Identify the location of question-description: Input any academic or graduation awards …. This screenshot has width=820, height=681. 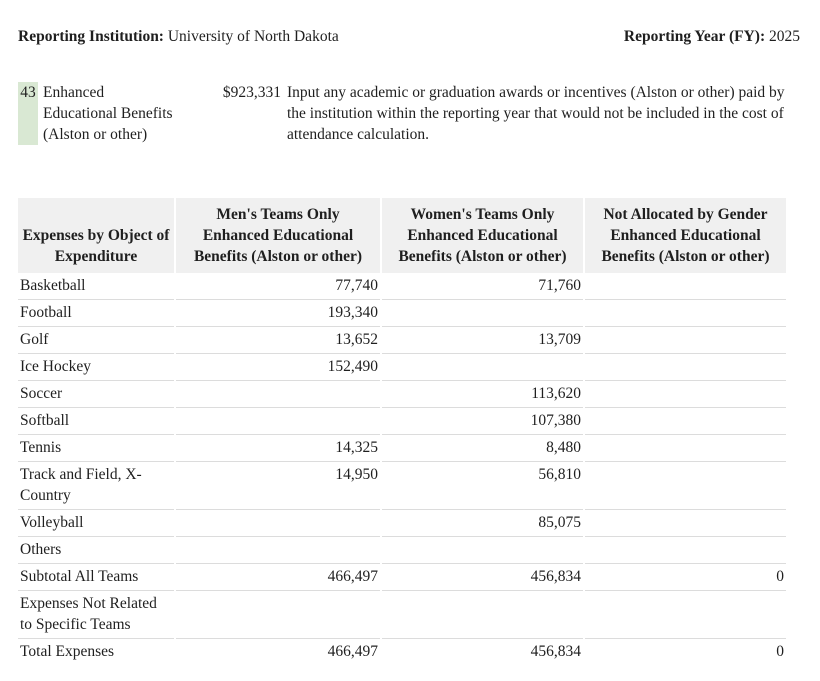
(536, 113).